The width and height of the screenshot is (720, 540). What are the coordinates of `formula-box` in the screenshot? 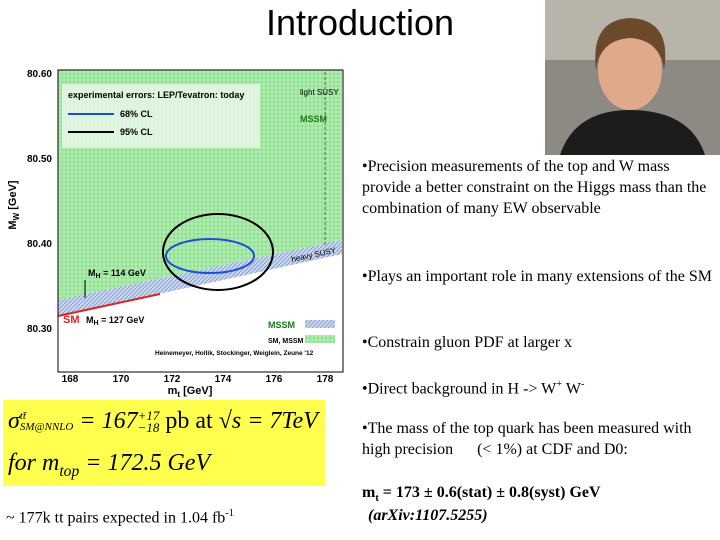 It's located at (164, 443).